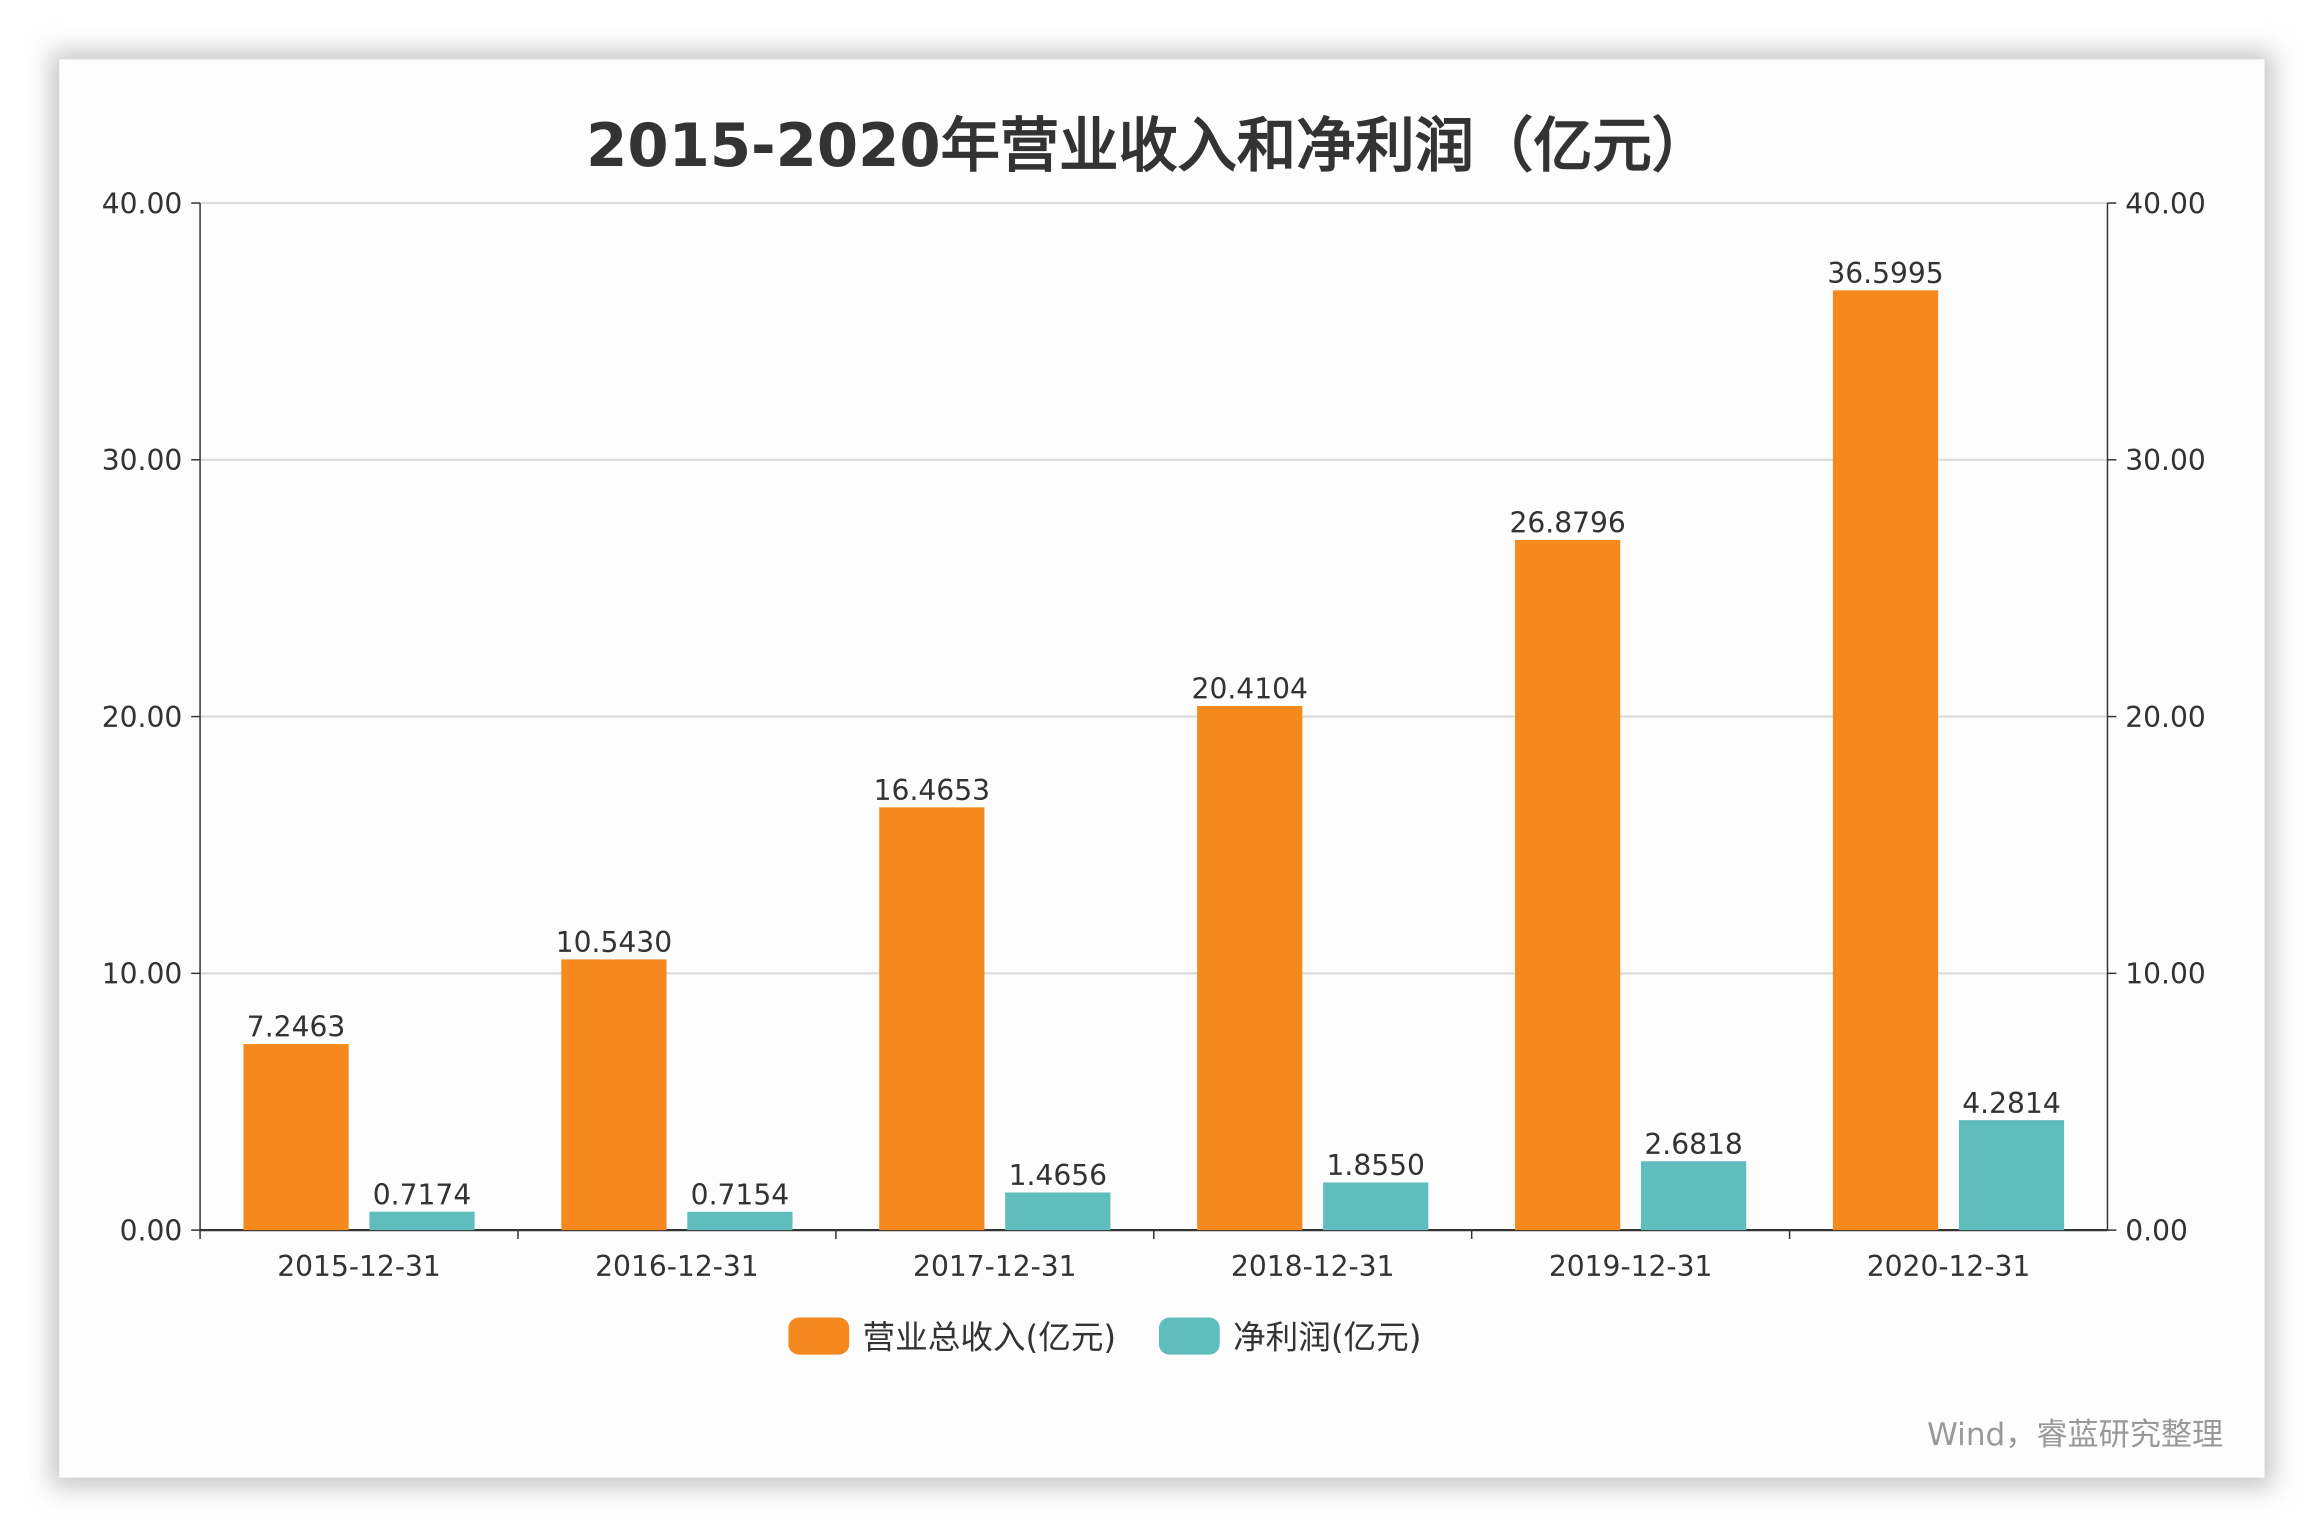 Image resolution: width=2312 pixels, height=1528 pixels. I want to click on data-label-revenue: 20.4104, so click(1250, 689).